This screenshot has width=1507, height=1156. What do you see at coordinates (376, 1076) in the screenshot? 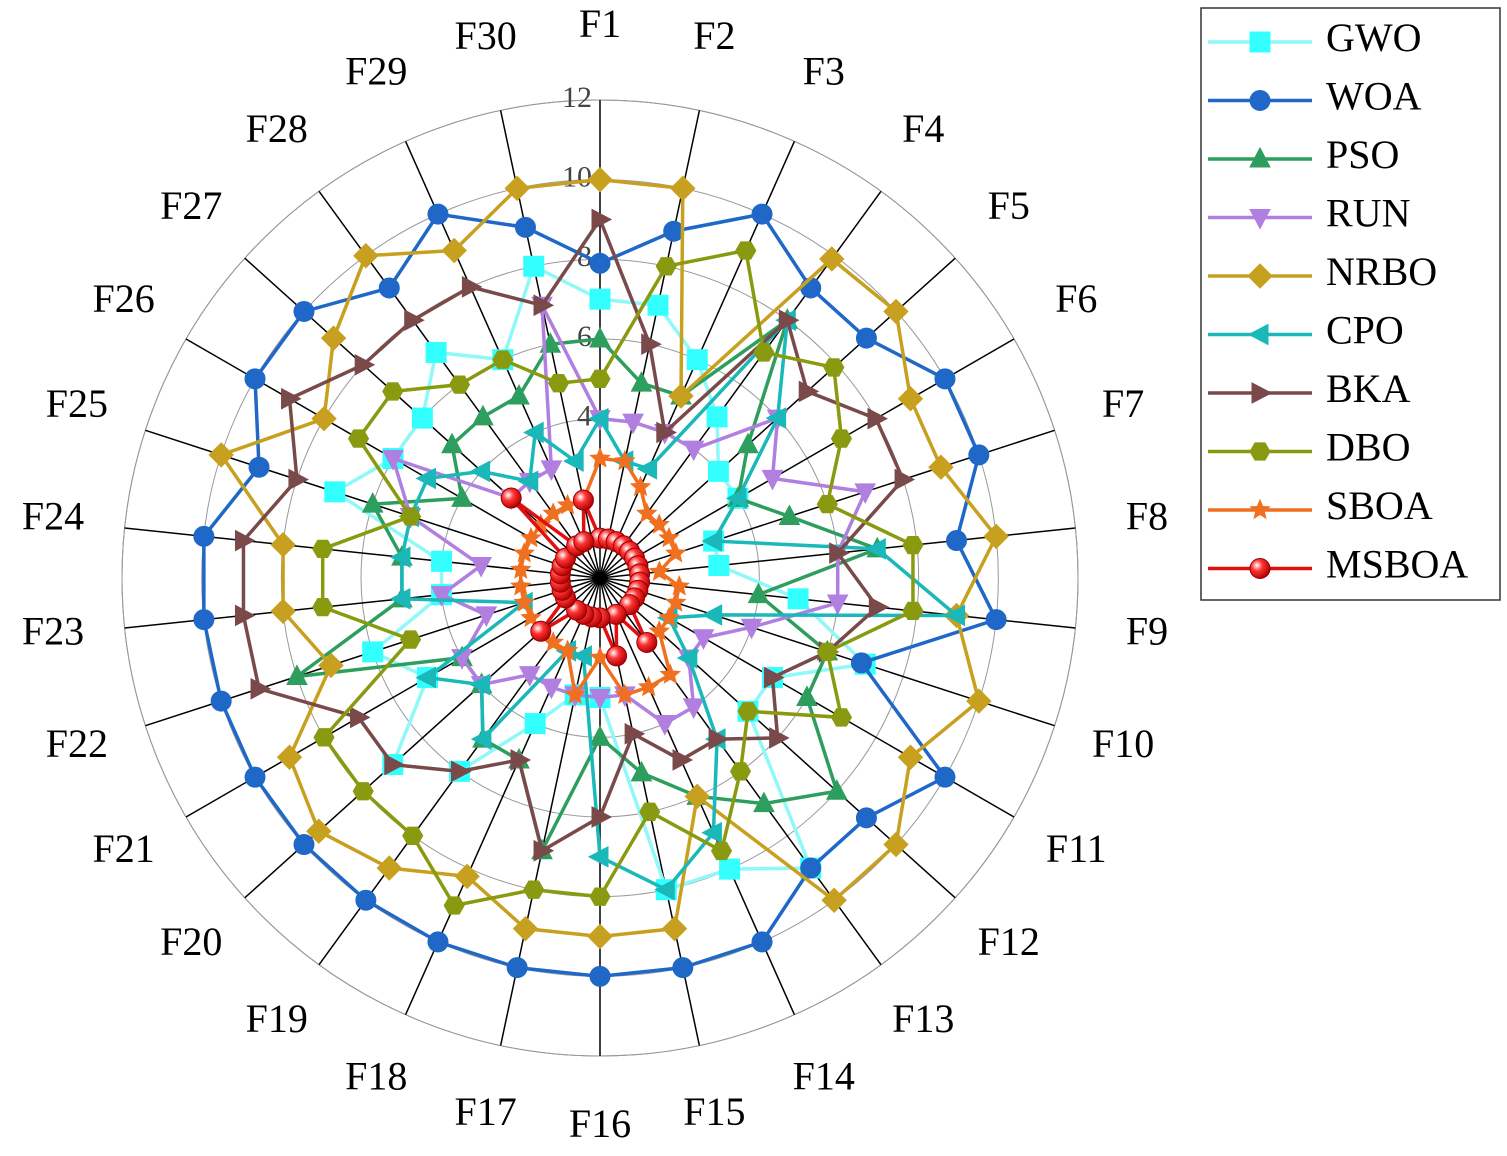
I see `axis-label: F18` at bounding box center [376, 1076].